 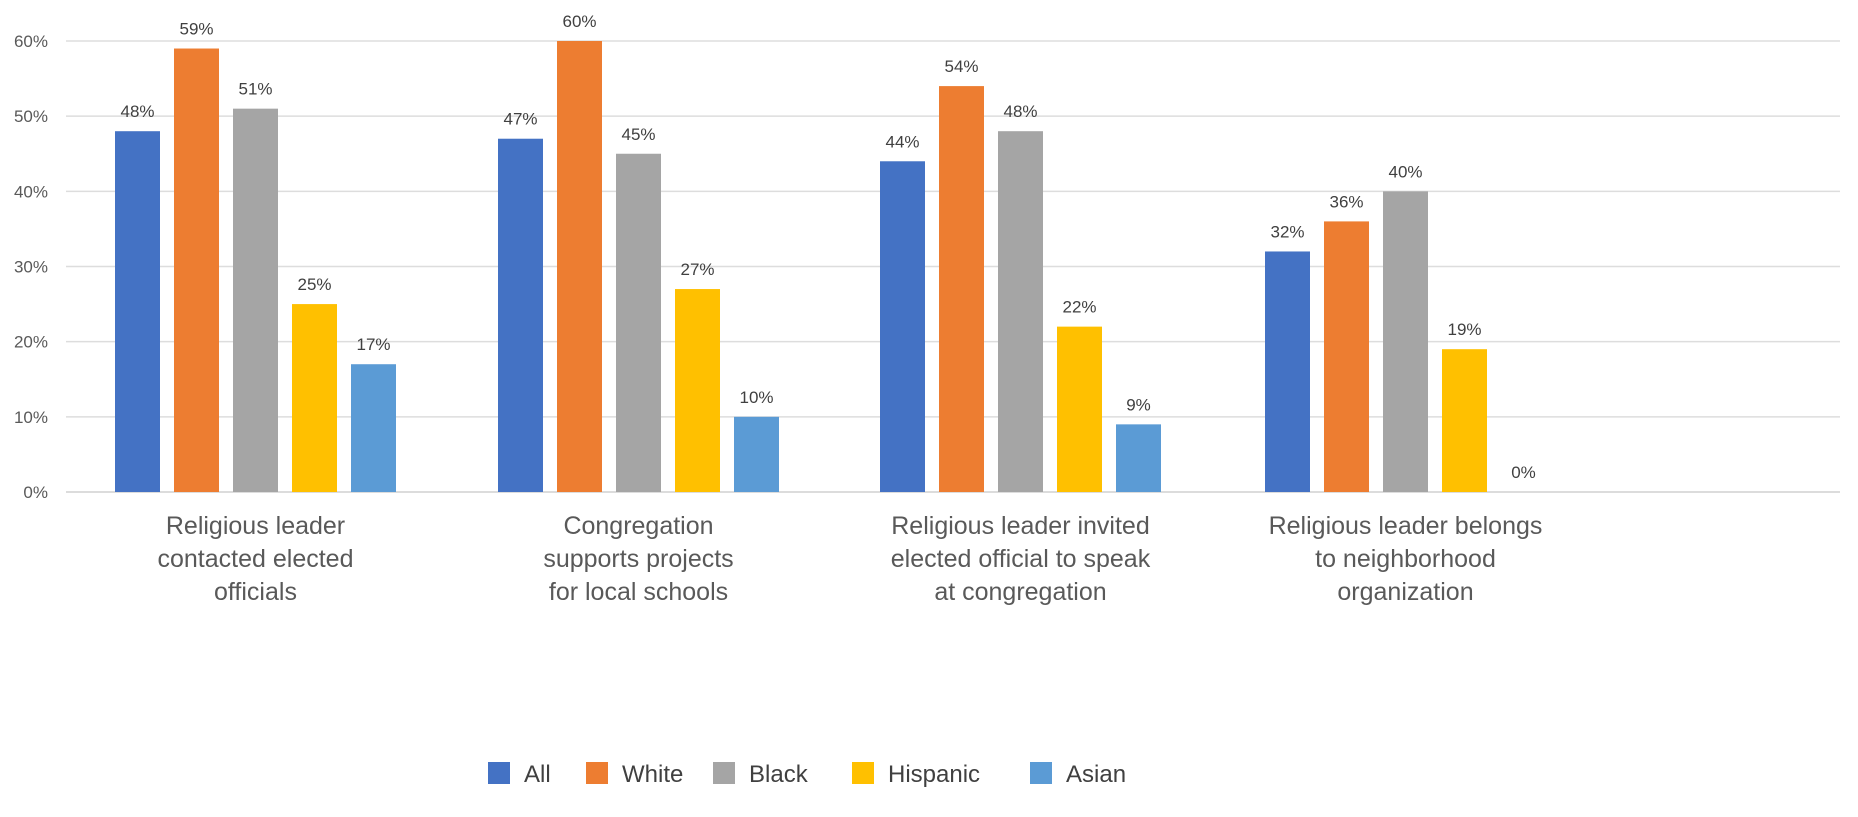 I want to click on category-label: supports projects, so click(x=638, y=559).